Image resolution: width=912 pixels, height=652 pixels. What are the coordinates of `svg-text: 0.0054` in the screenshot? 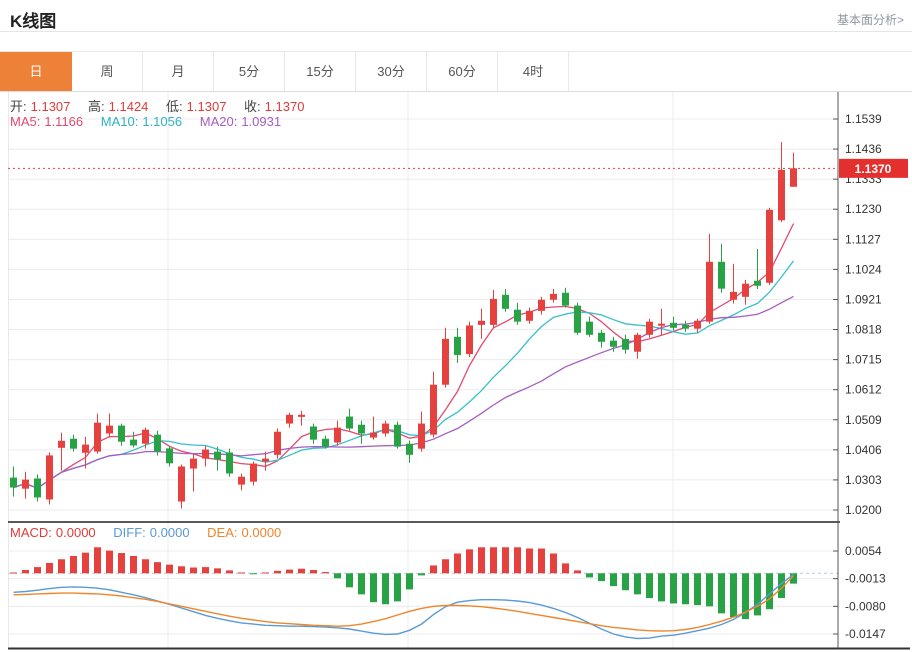 It's located at (863, 551).